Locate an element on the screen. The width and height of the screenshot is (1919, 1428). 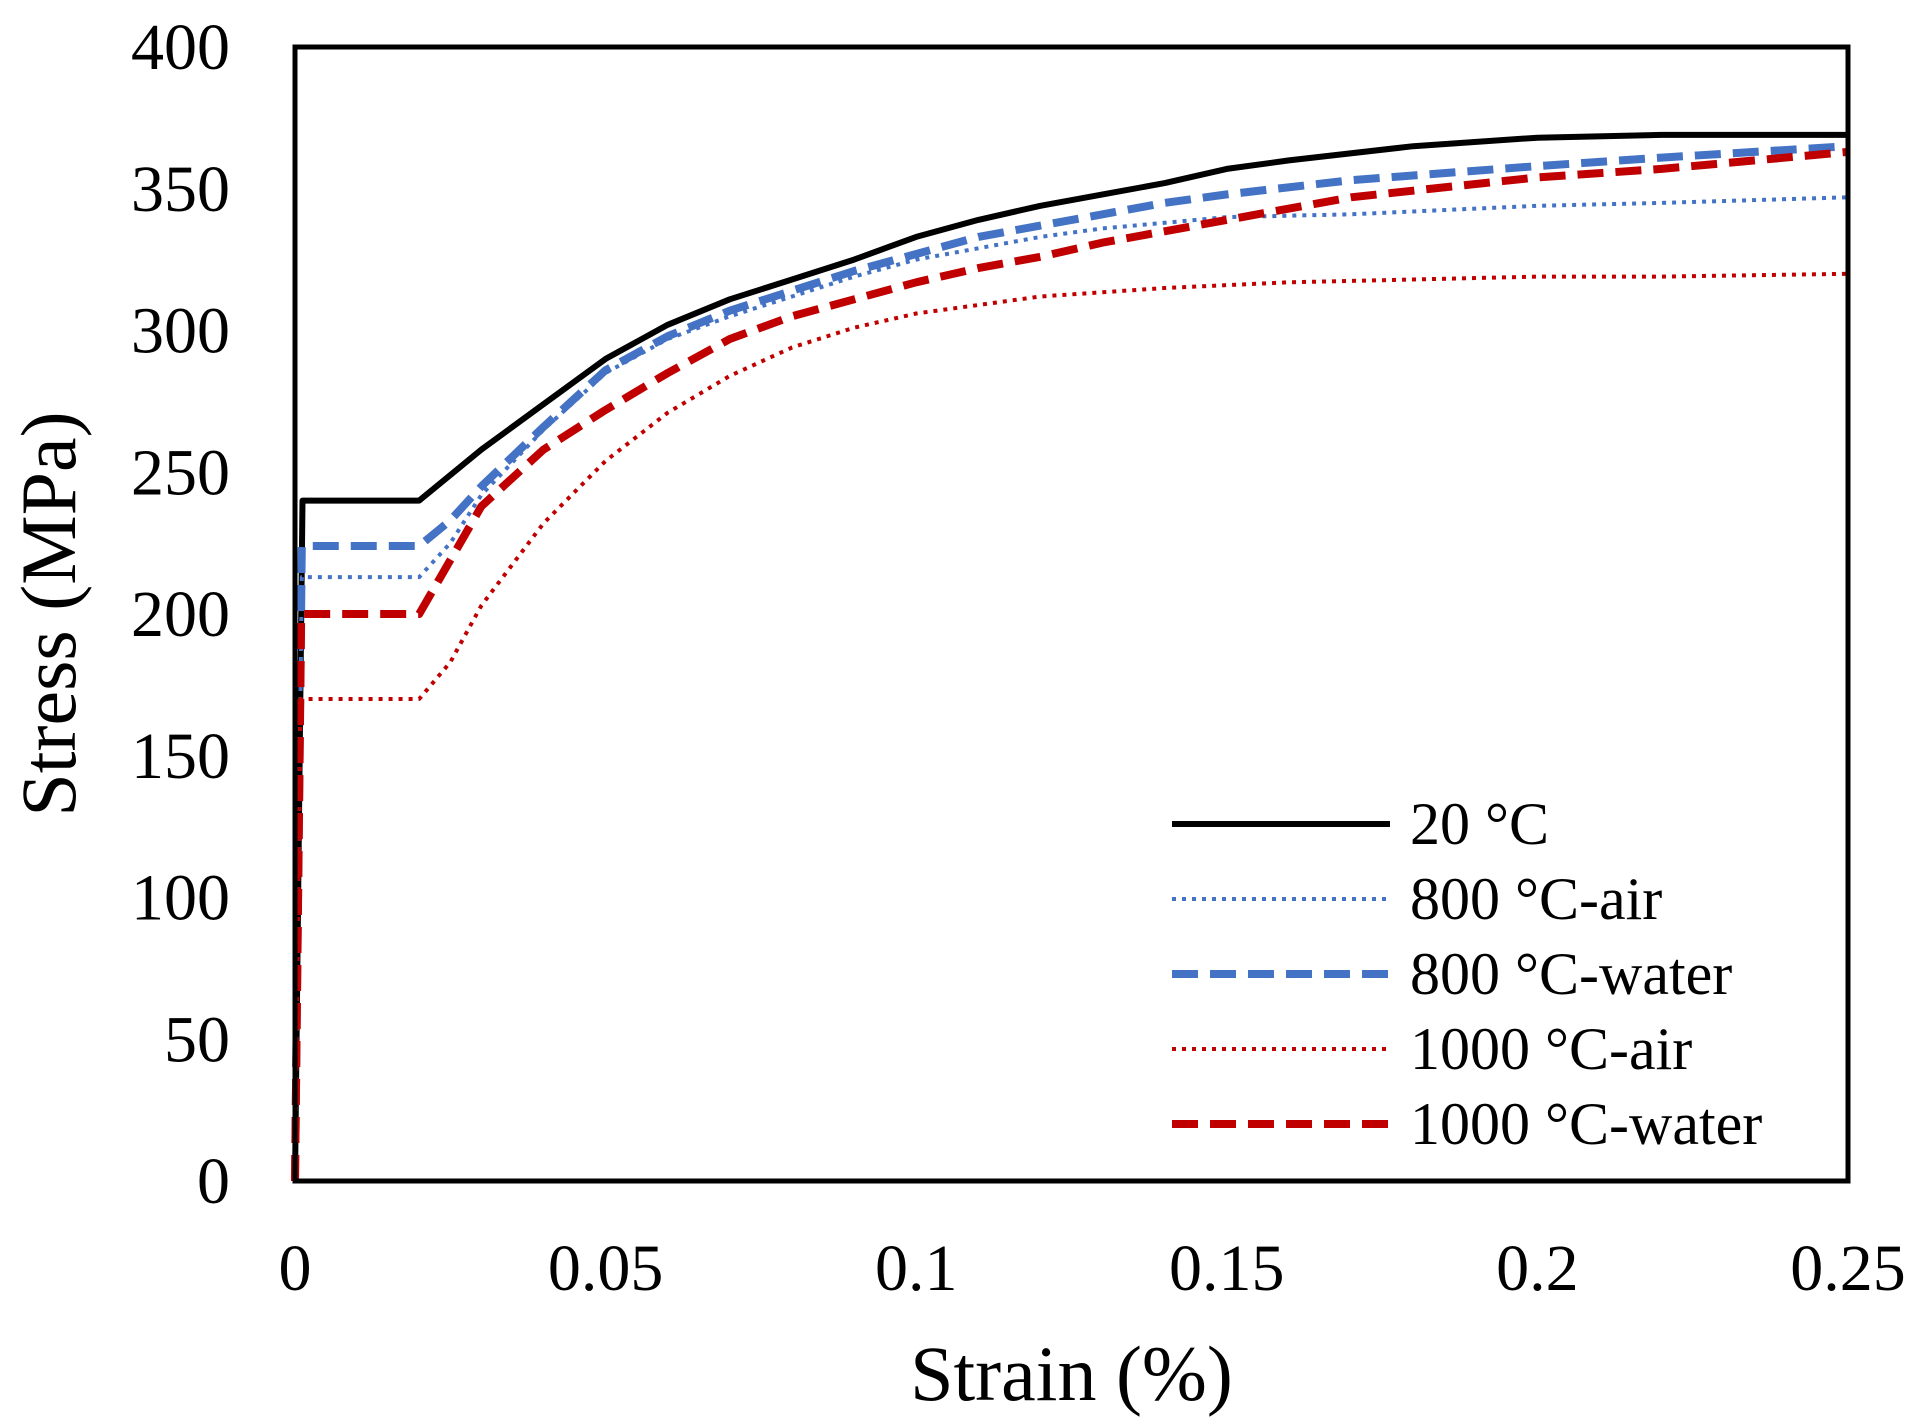
x-axis-title: Strain (%) is located at coordinates (1071, 1373).